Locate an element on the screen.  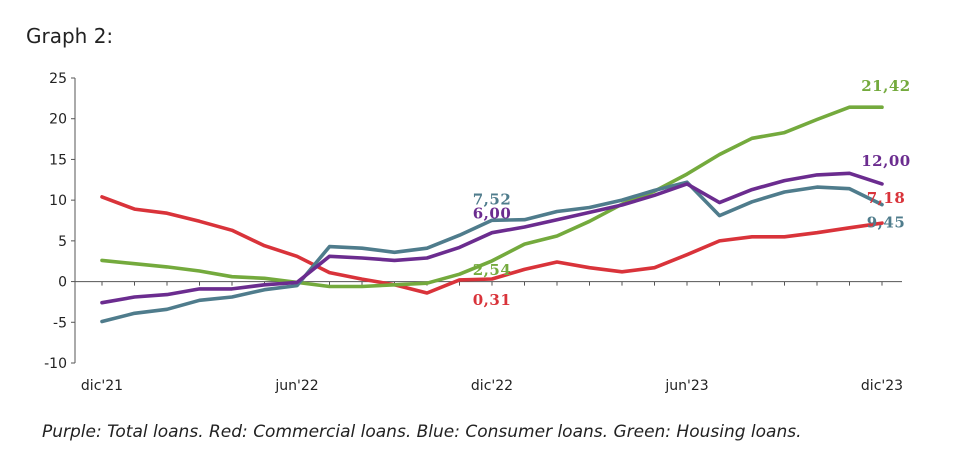
data-label: 7,18 is located at coordinates (886, 198).